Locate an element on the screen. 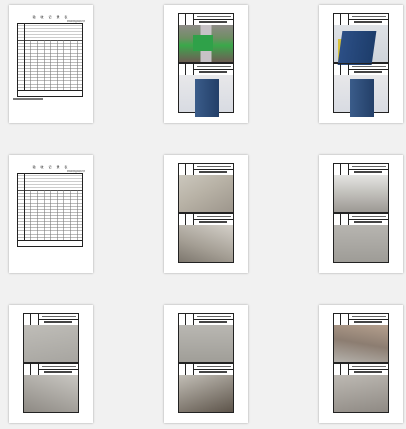 This screenshot has height=429, width=406. doc-note is located at coordinates (28, 99).